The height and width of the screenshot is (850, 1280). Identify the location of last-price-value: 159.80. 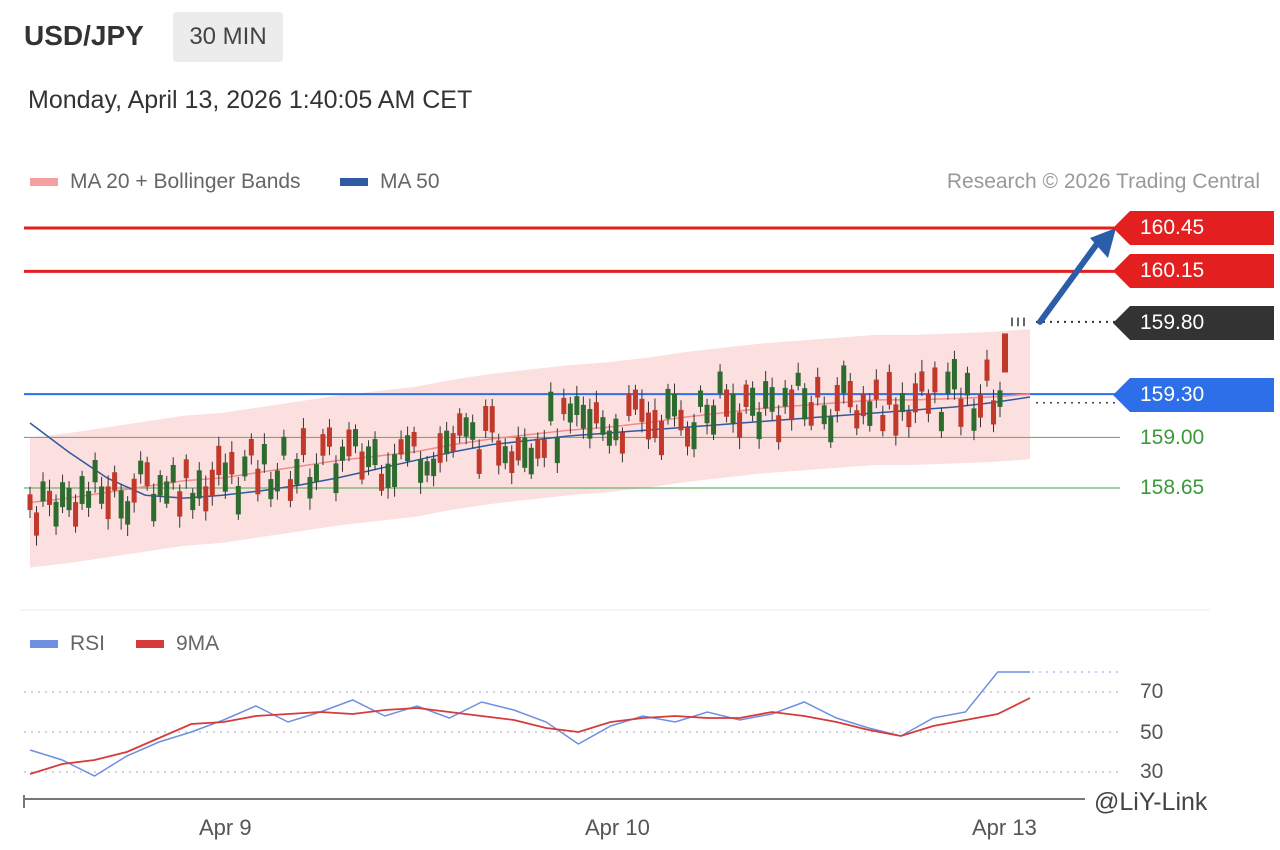
(1172, 322).